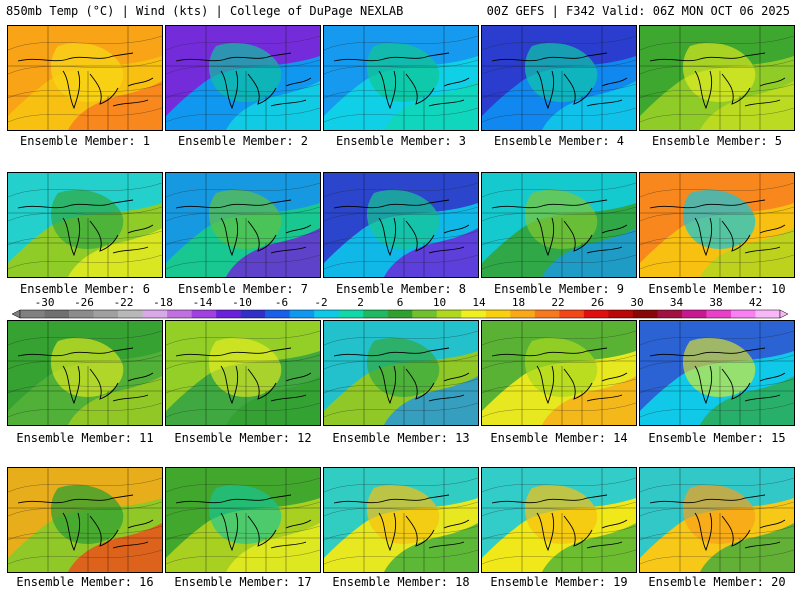  I want to click on colorbar-tick-label: -14, so click(203, 302).